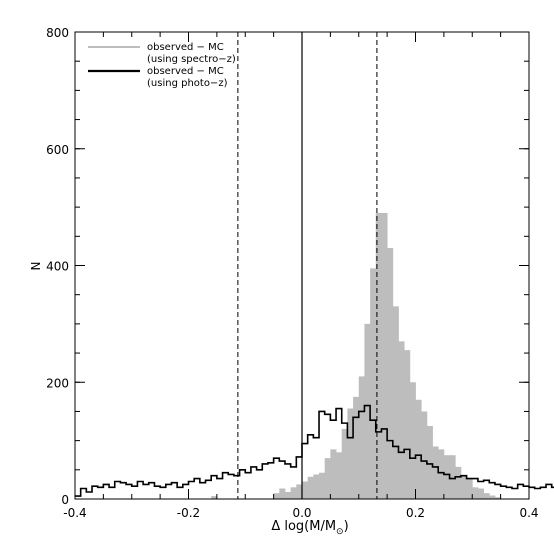 The width and height of the screenshot is (554, 559). I want to click on photo-z-step-line, so click(314, 450).